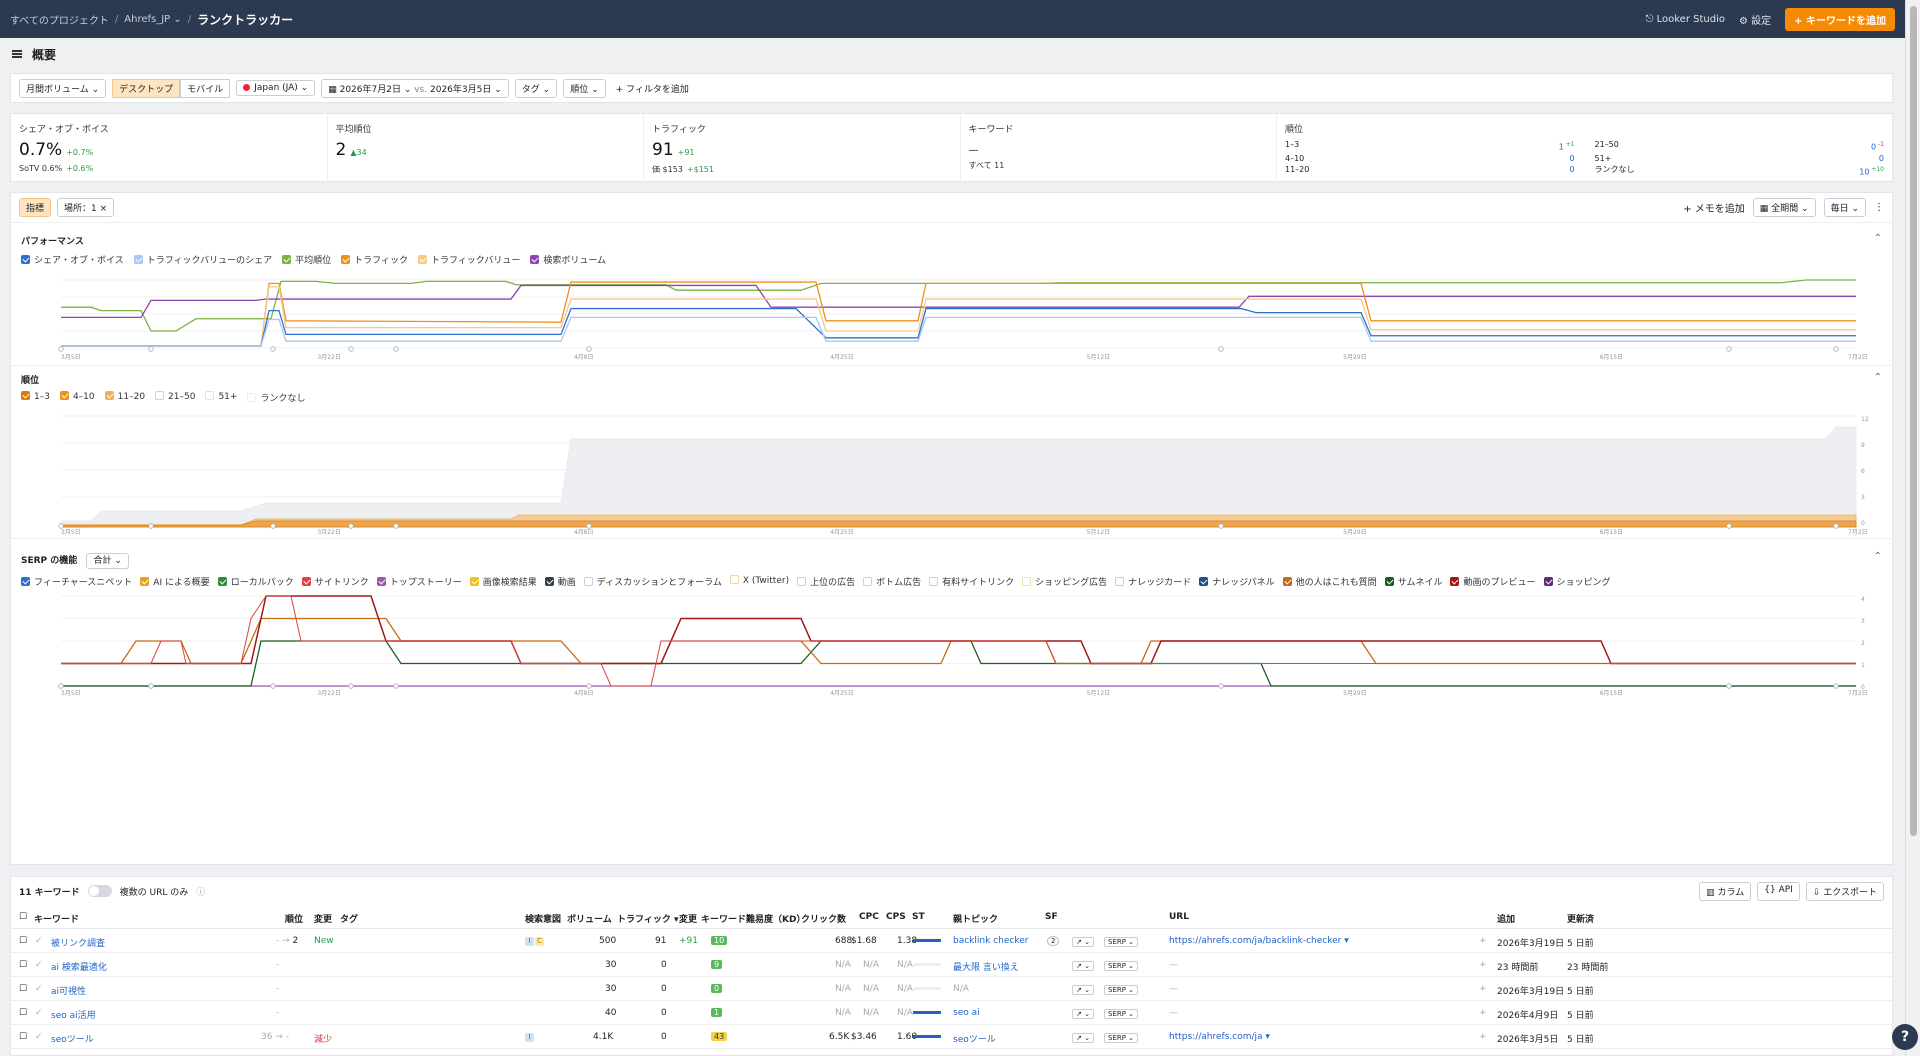  I want to click on legend-item: 画像検索結果, so click(503, 581).